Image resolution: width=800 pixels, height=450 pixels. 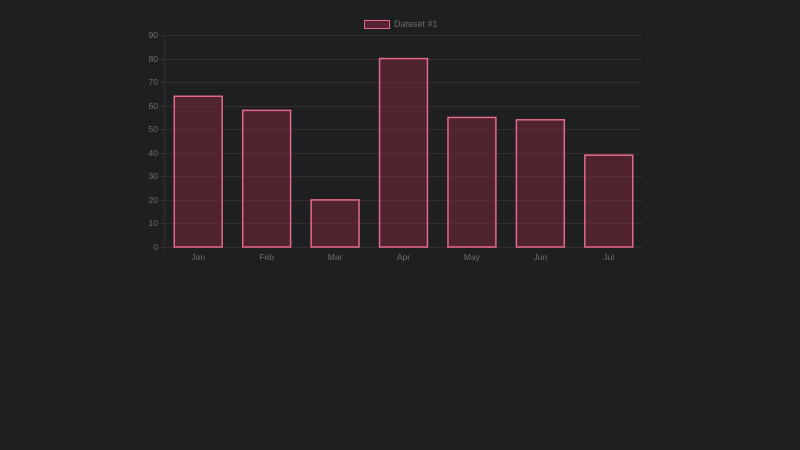 I want to click on y-tick-label: 40, so click(x=153, y=152).